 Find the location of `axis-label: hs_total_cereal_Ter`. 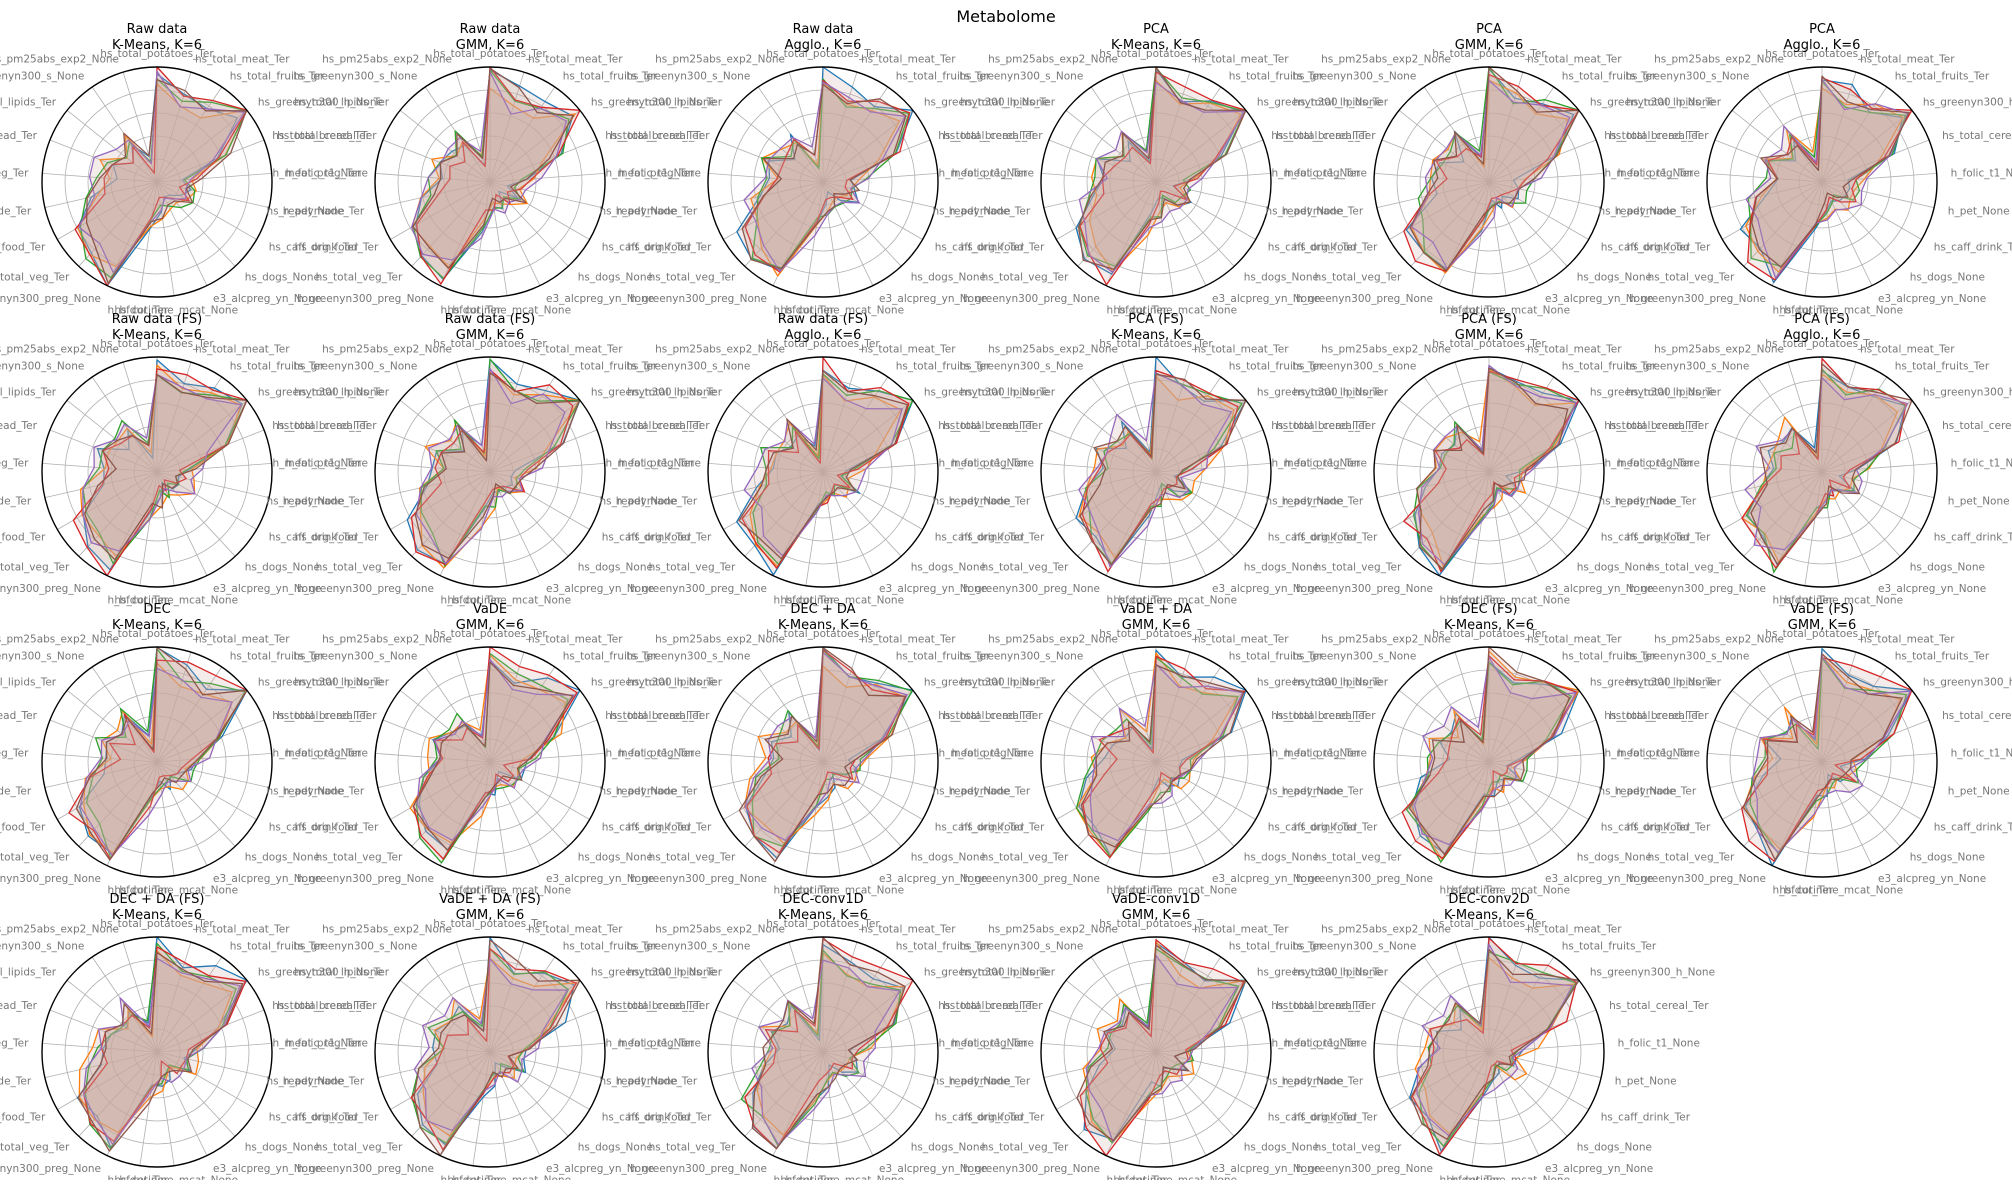

axis-label: hs_total_cereal_Ter is located at coordinates (327, 136).